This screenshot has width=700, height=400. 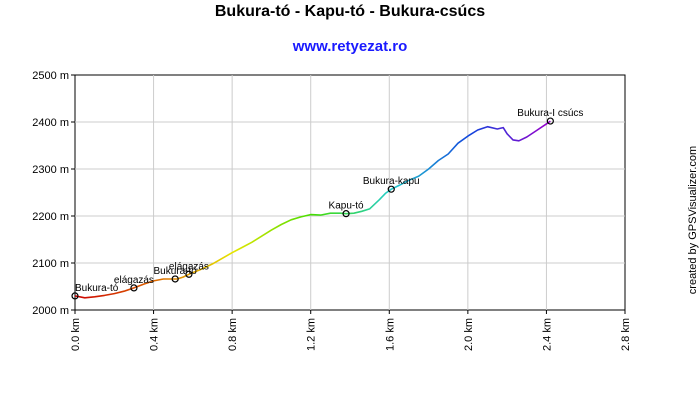 What do you see at coordinates (350, 46) in the screenshot?
I see `chart-subtitle-link: www.retyezat.ro` at bounding box center [350, 46].